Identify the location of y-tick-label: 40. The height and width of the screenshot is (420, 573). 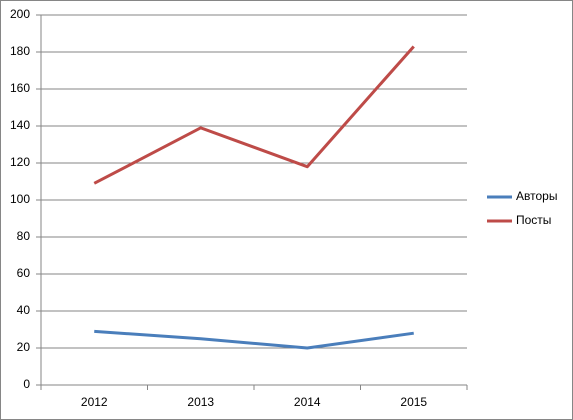
(24, 310).